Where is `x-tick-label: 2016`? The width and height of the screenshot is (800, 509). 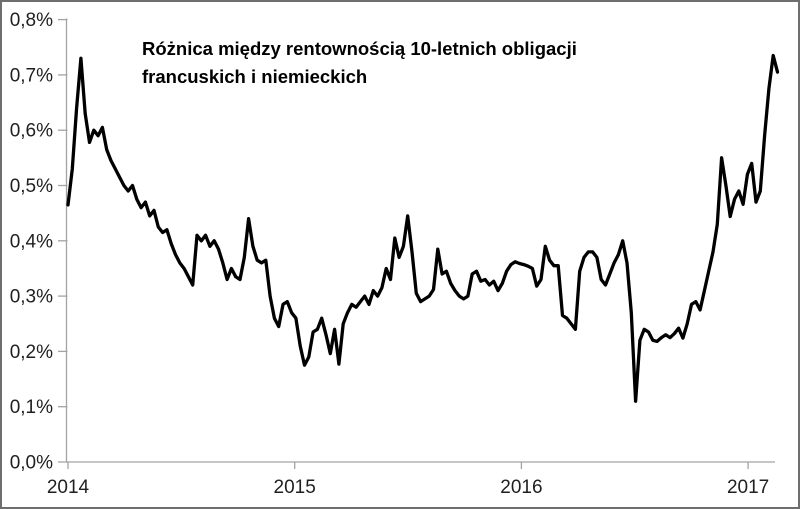
x-tick-label: 2016 is located at coordinates (521, 487).